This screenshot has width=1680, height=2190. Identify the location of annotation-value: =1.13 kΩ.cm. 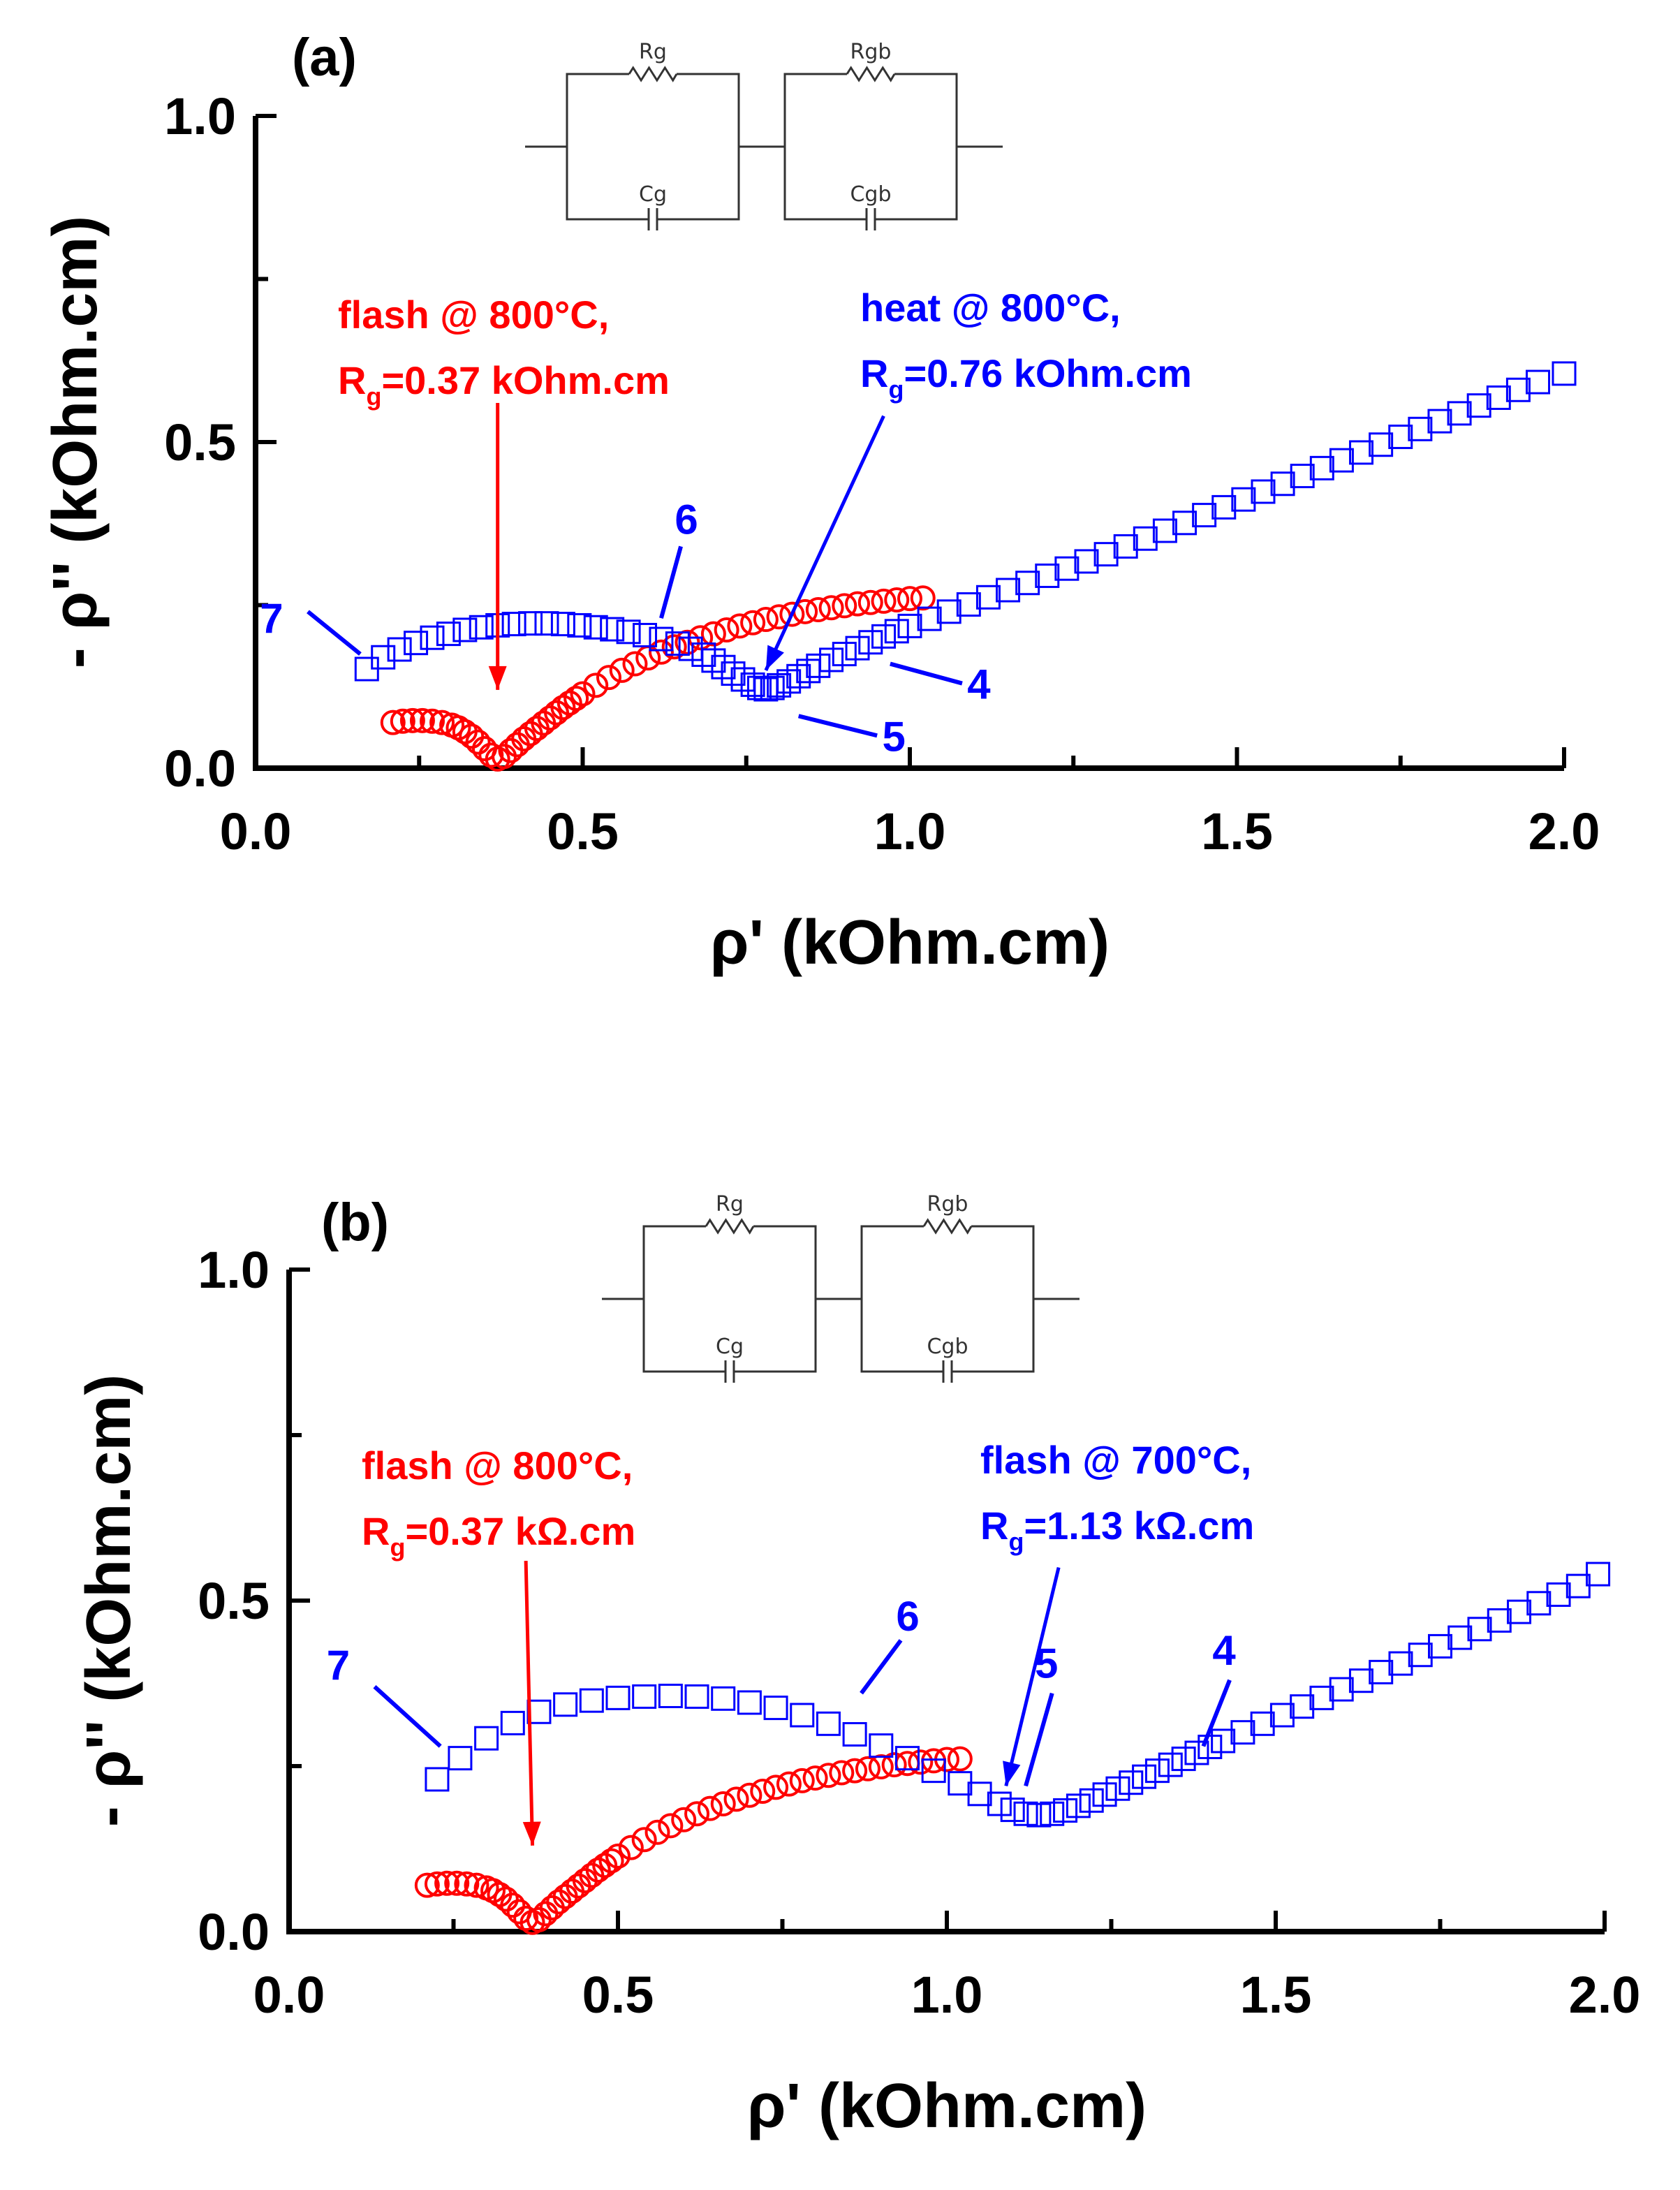
(1139, 1526).